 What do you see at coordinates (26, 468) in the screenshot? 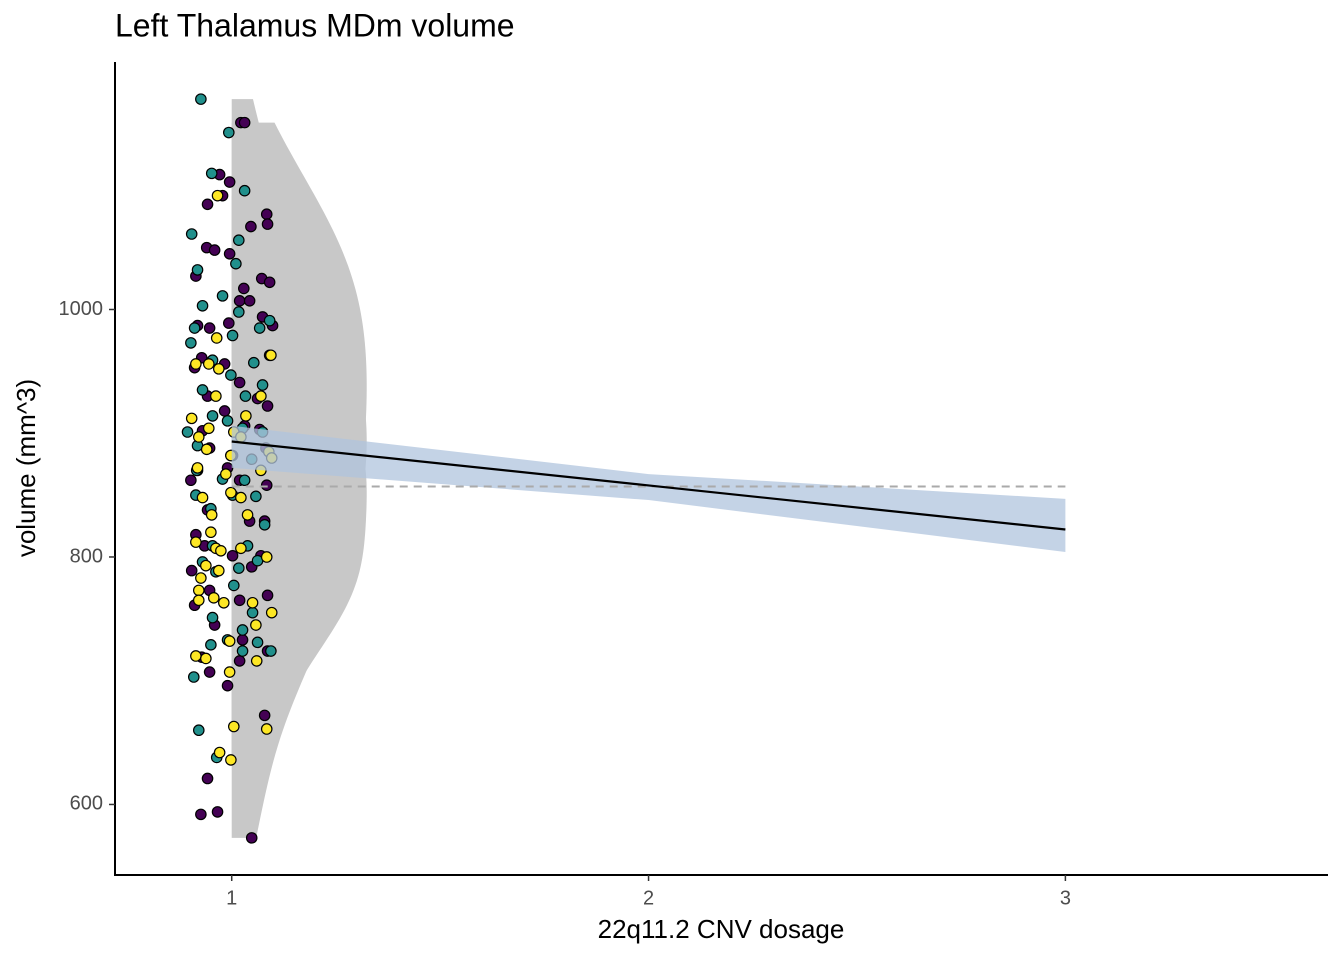
I see `y-axis-label: volume (mm^3)` at bounding box center [26, 468].